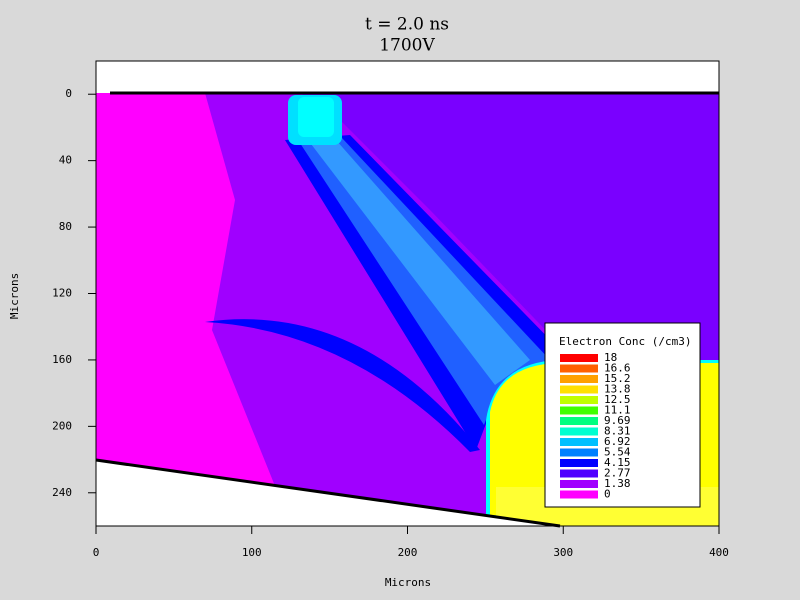 This screenshot has width=800, height=600. I want to click on legend-label: 11.1, so click(617, 410).